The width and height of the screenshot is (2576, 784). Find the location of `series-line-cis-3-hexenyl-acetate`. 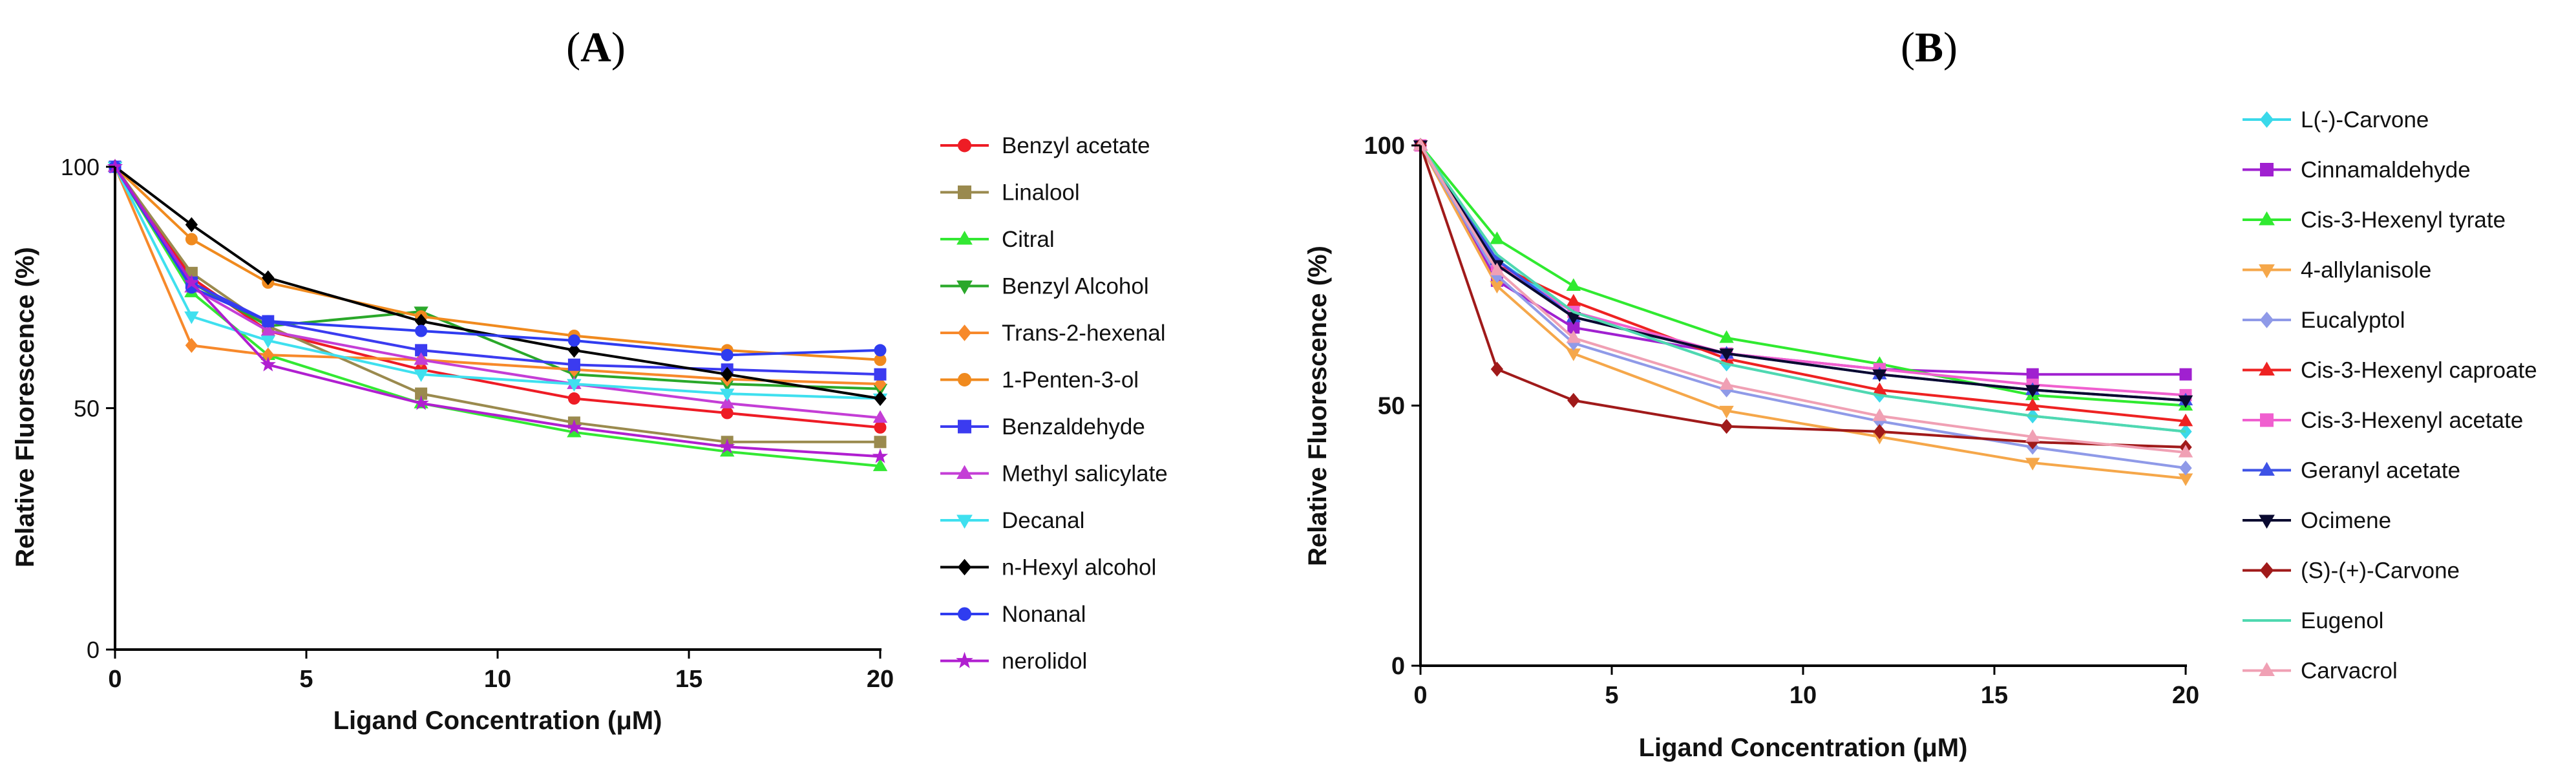

series-line-cis-3-hexenyl-acetate is located at coordinates (1802, 270).